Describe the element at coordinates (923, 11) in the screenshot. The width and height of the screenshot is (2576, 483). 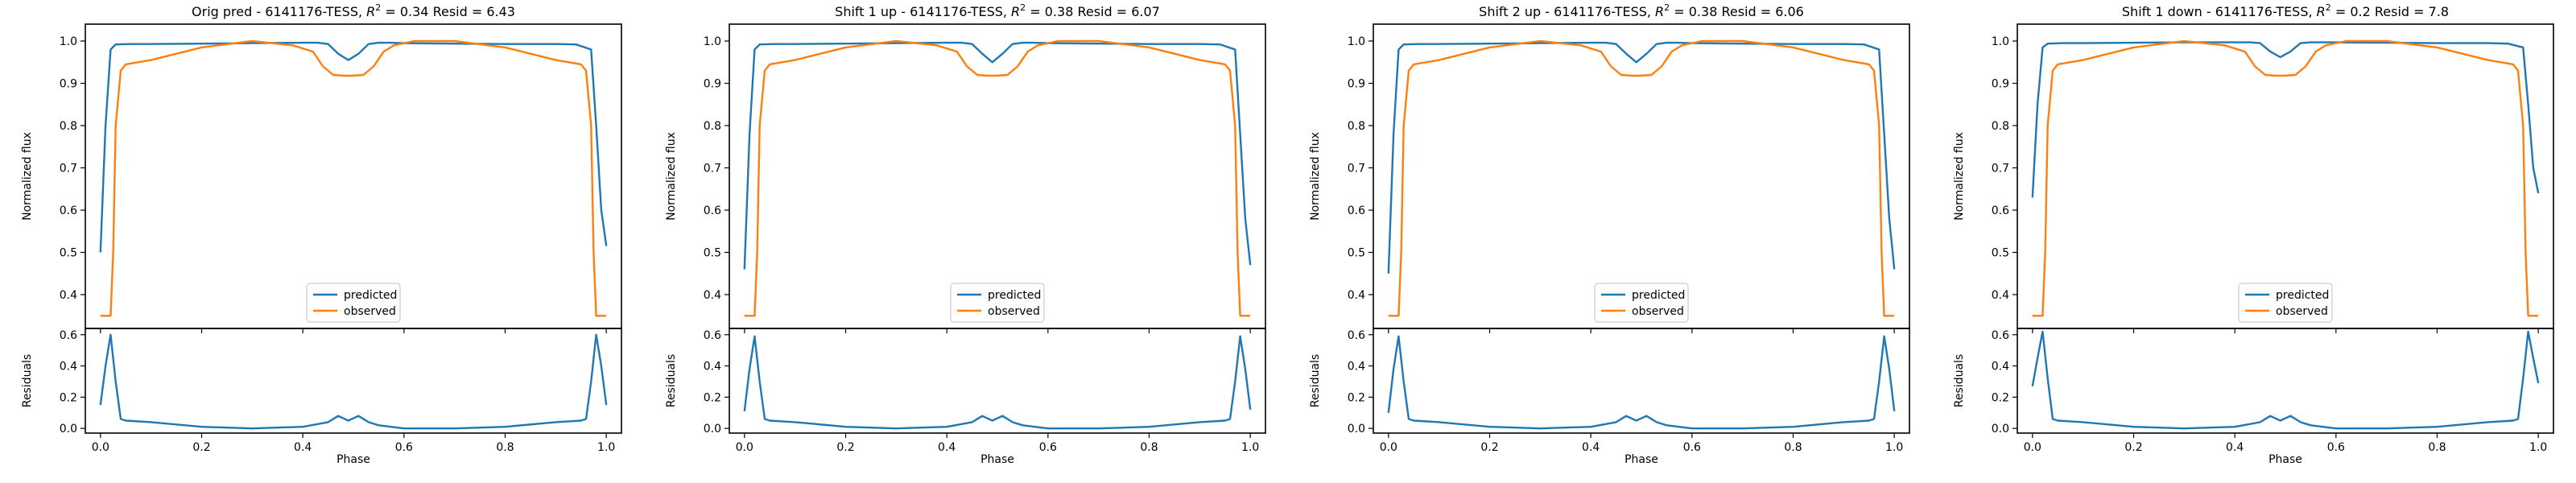
I see `title-prefix: Shift 1 up - 6141176-TESS,` at that location.